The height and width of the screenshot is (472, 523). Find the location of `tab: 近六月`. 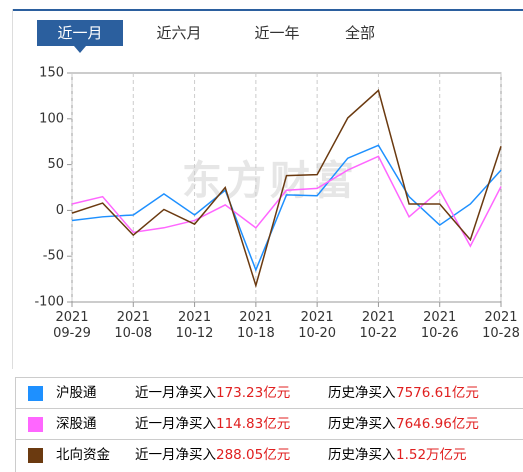

tab: 近六月 is located at coordinates (179, 33).